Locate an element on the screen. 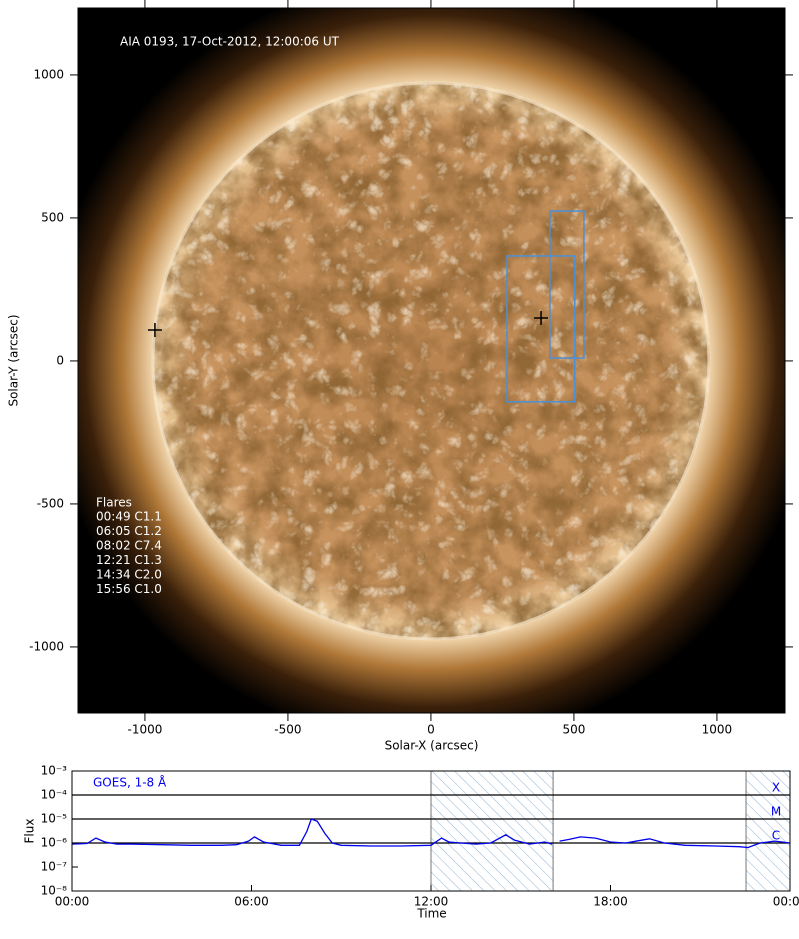  x-tick-label: 18:00 is located at coordinates (610, 902).